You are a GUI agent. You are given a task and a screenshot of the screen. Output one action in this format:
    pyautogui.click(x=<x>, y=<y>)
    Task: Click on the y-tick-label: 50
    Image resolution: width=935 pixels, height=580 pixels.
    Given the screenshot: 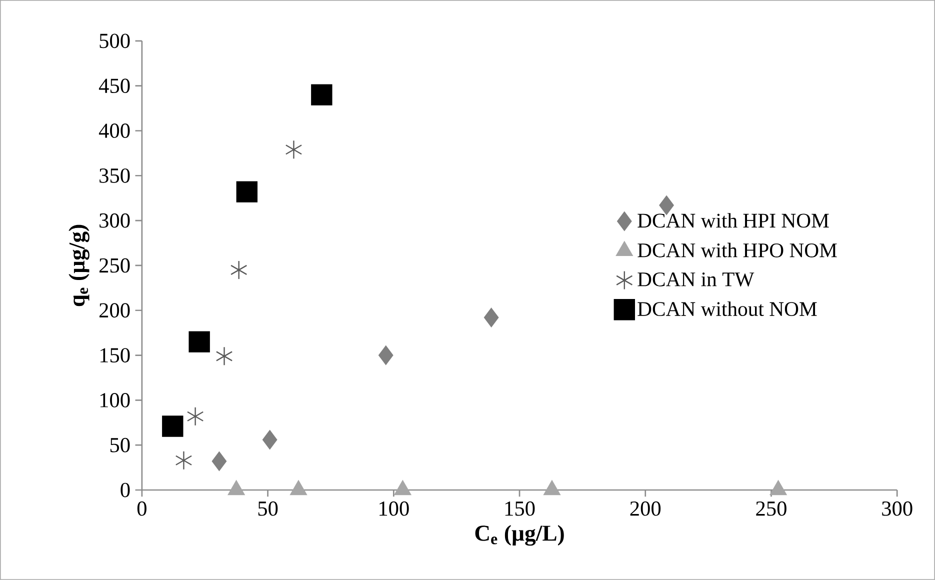 What is the action you would take?
    pyautogui.click(x=120, y=445)
    